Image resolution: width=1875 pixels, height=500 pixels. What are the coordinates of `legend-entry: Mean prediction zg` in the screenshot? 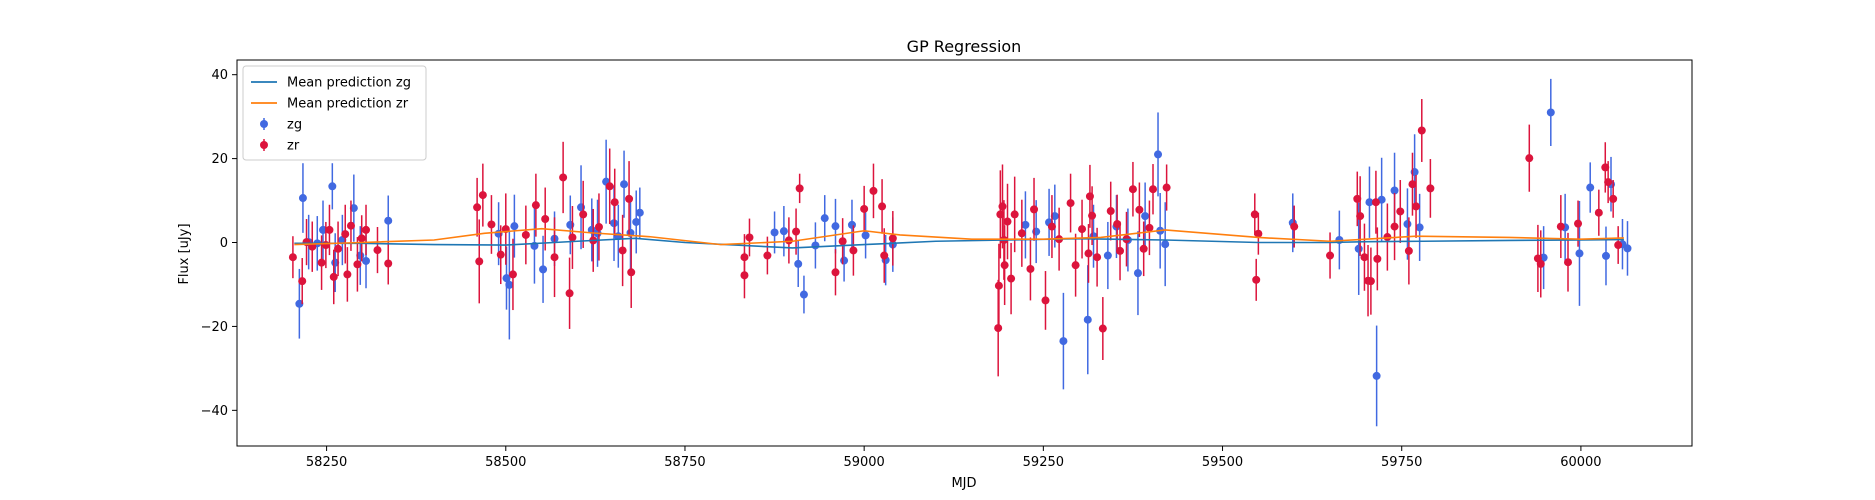 It's located at (331, 83).